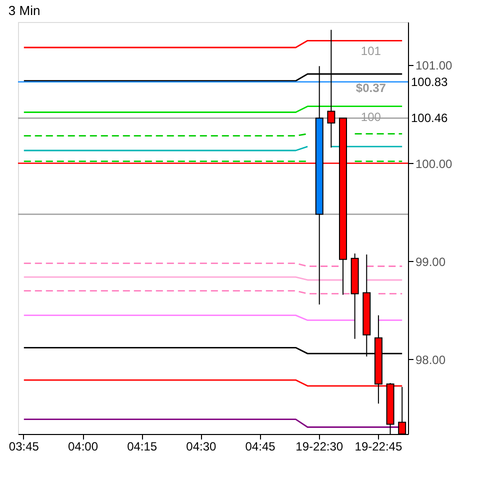 The height and width of the screenshot is (499, 504). What do you see at coordinates (24, 10) in the screenshot?
I see `chart-title: 3 Min` at bounding box center [24, 10].